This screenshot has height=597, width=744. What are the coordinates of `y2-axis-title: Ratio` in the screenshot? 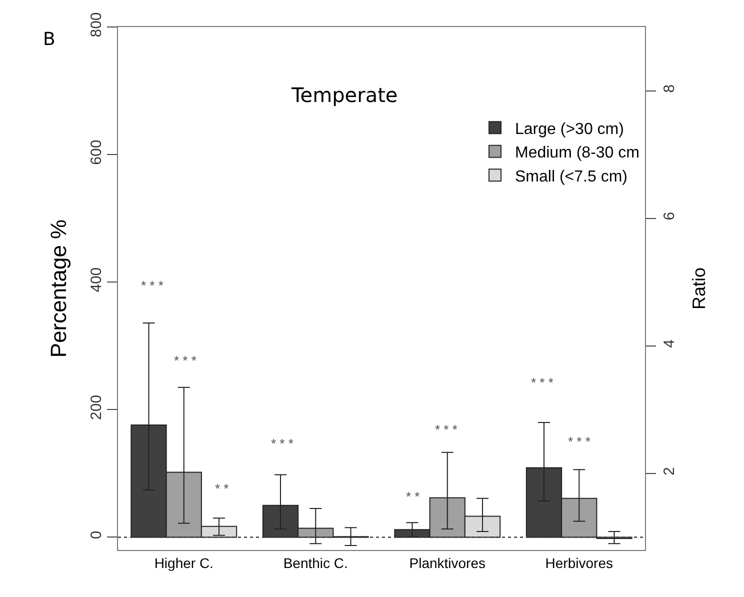 It's located at (699, 288).